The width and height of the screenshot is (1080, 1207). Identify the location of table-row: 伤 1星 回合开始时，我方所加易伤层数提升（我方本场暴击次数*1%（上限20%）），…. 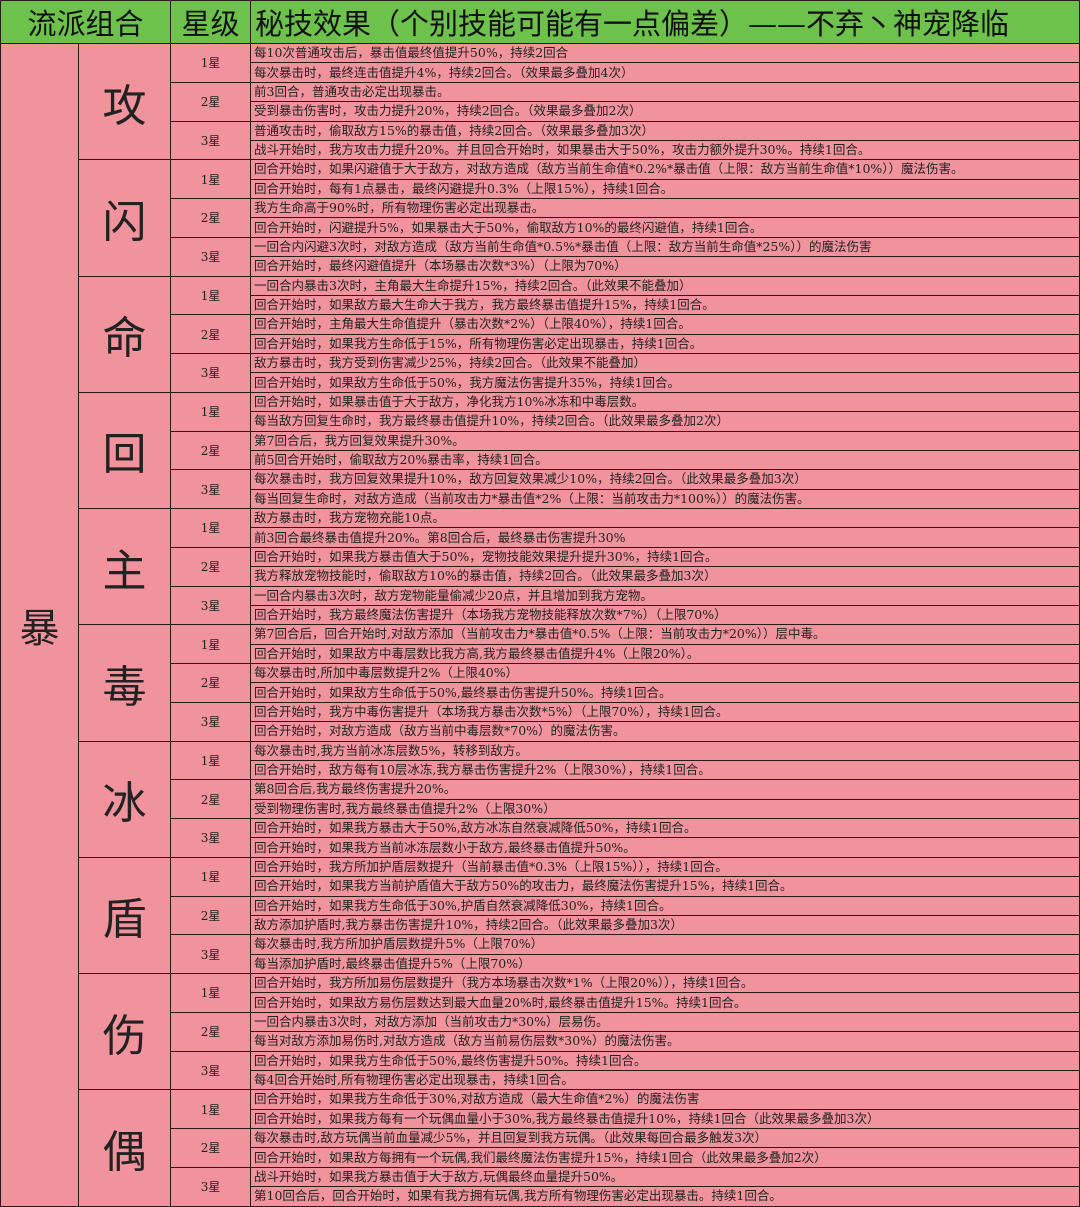
(540, 1031).